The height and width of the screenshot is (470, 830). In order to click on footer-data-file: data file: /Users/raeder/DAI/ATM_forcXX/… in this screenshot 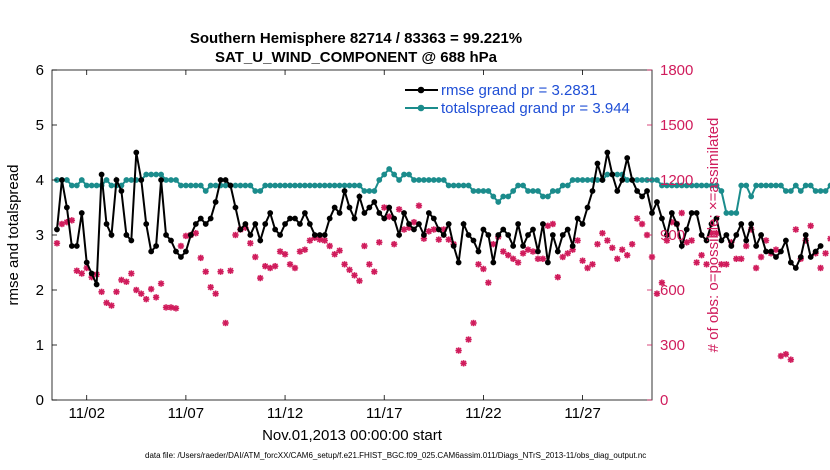, I will do `click(395, 455)`.